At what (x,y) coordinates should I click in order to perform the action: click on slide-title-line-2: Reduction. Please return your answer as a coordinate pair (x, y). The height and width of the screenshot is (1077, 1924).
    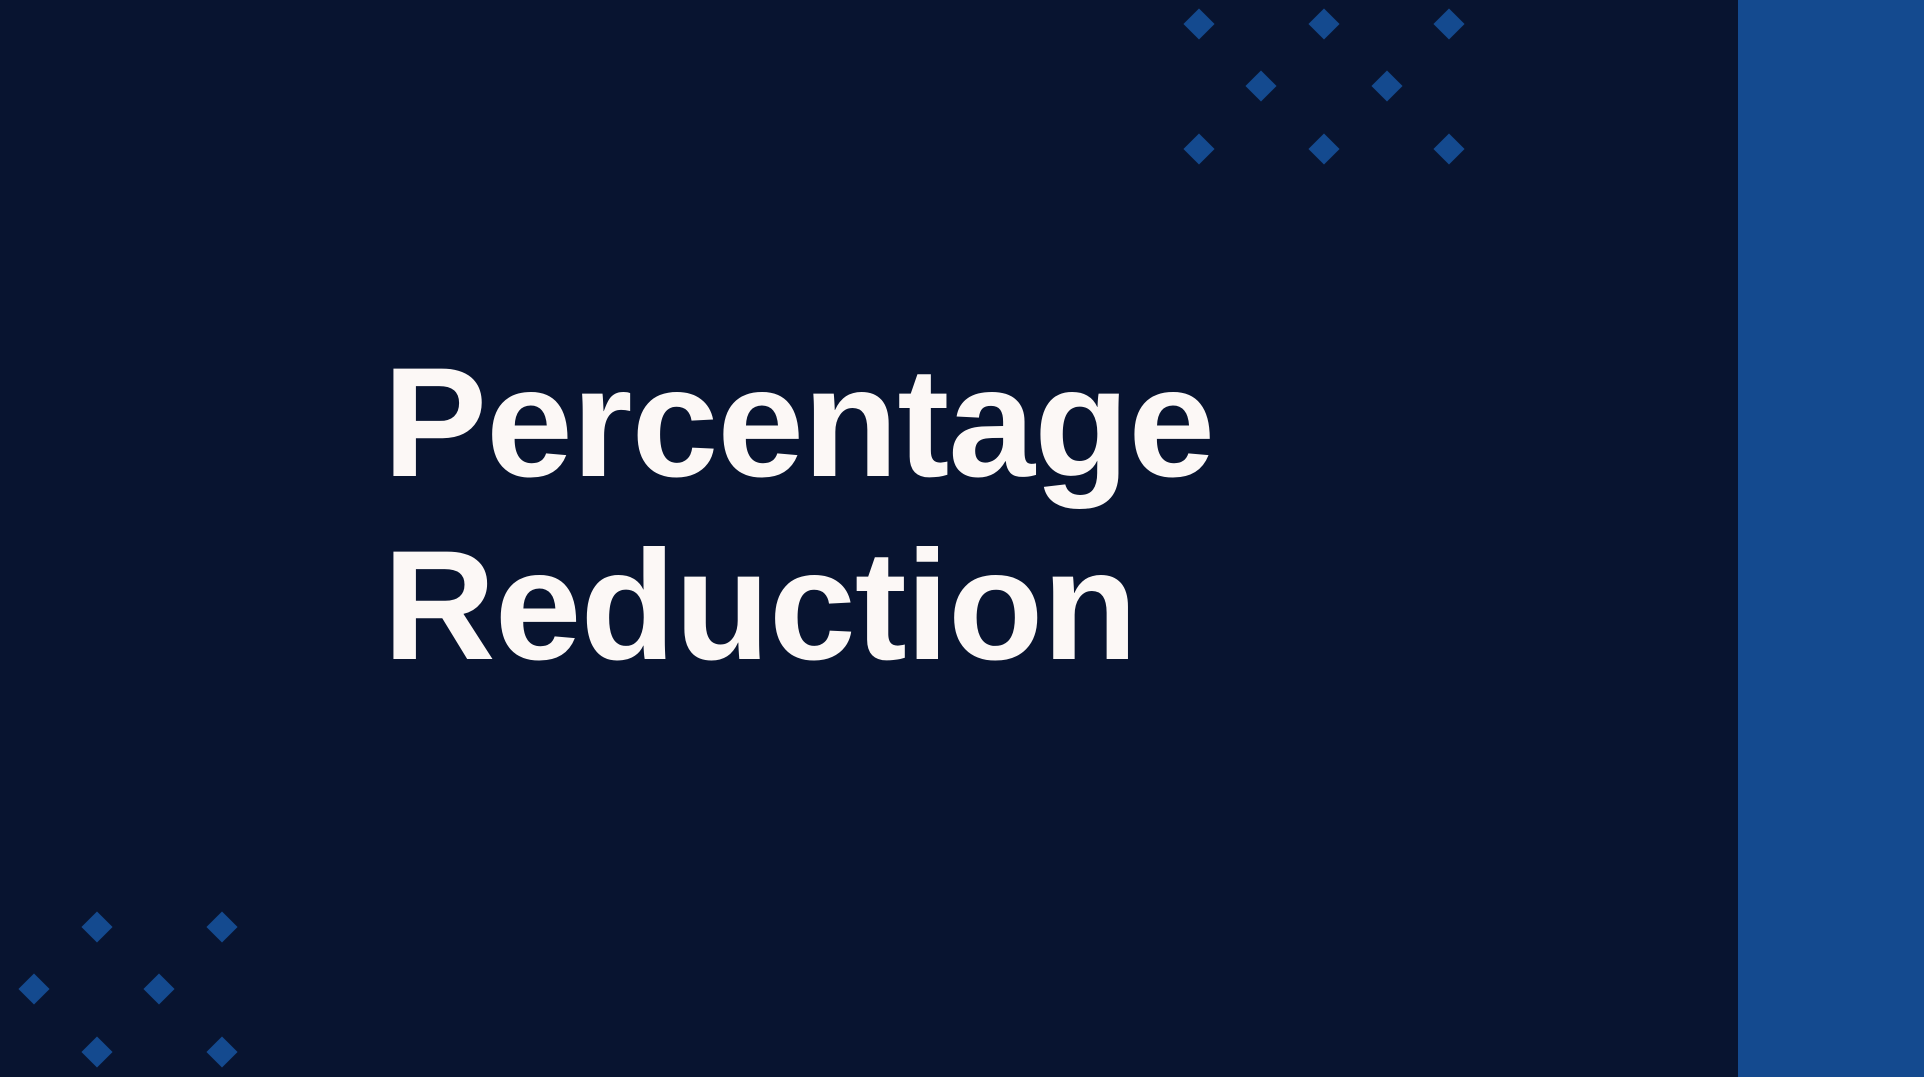
    Looking at the image, I should click on (760, 606).